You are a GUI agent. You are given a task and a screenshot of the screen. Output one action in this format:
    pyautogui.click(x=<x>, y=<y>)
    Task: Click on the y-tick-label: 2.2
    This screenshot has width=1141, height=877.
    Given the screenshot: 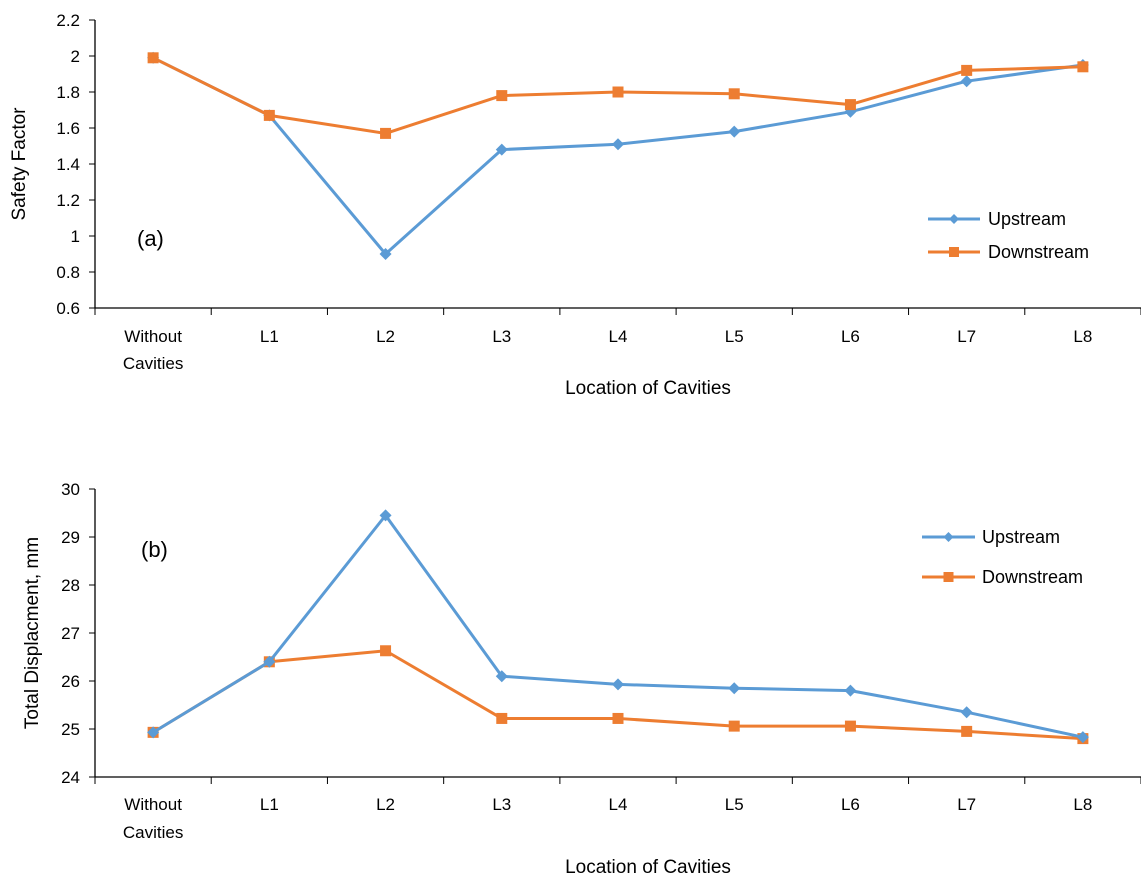 What is the action you would take?
    pyautogui.click(x=68, y=20)
    